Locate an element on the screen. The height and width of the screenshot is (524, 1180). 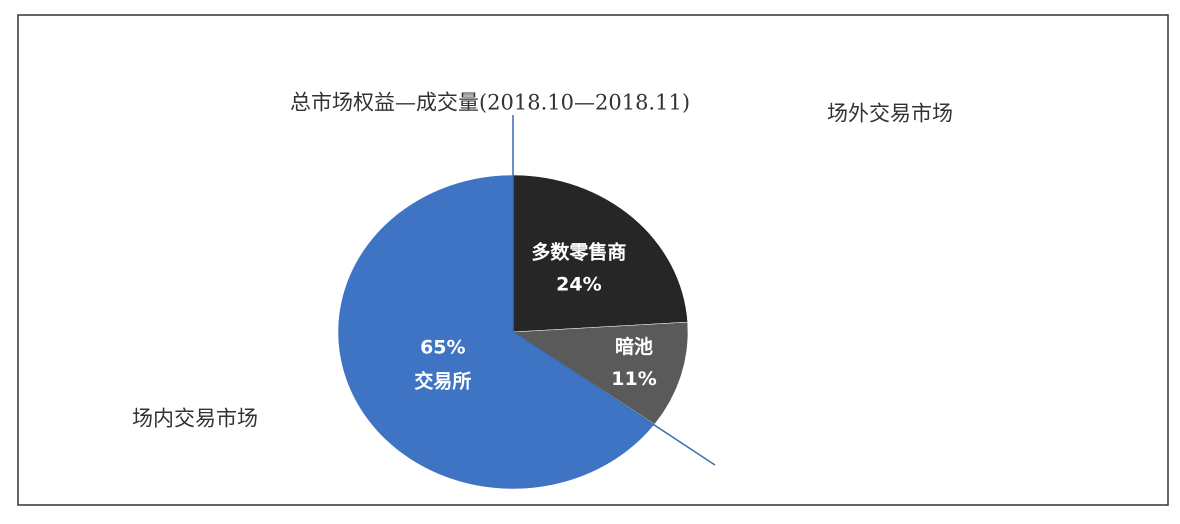
slice-label: 多数零售商 is located at coordinates (578, 252).